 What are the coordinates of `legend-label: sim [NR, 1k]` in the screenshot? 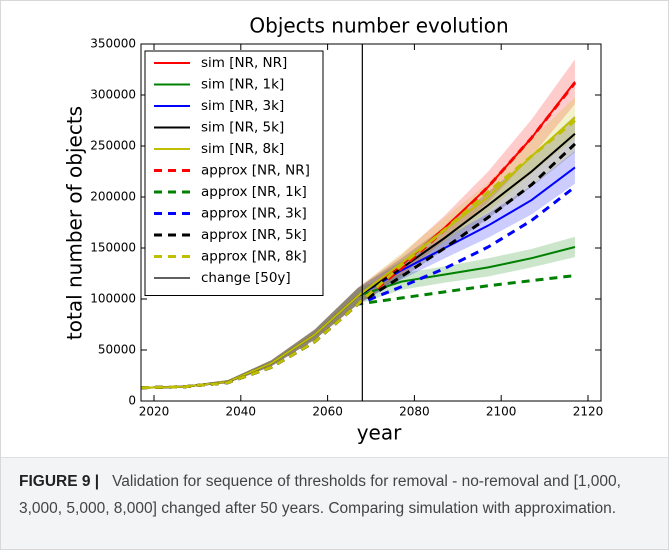 It's located at (242, 85).